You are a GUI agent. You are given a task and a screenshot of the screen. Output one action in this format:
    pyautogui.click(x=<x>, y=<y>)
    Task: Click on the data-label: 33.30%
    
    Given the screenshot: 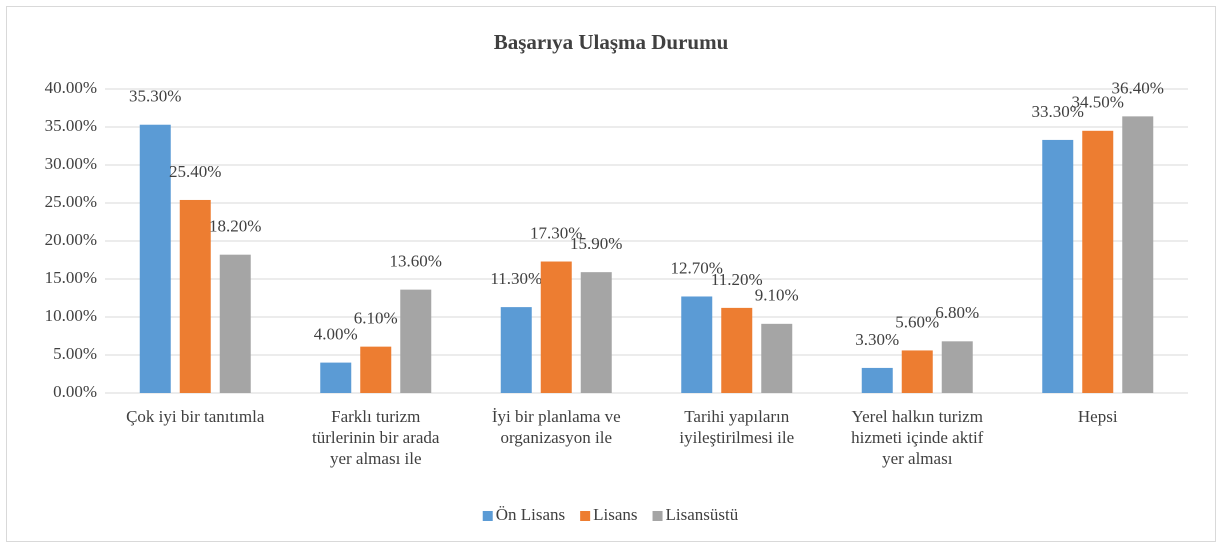 What is the action you would take?
    pyautogui.click(x=1058, y=111)
    